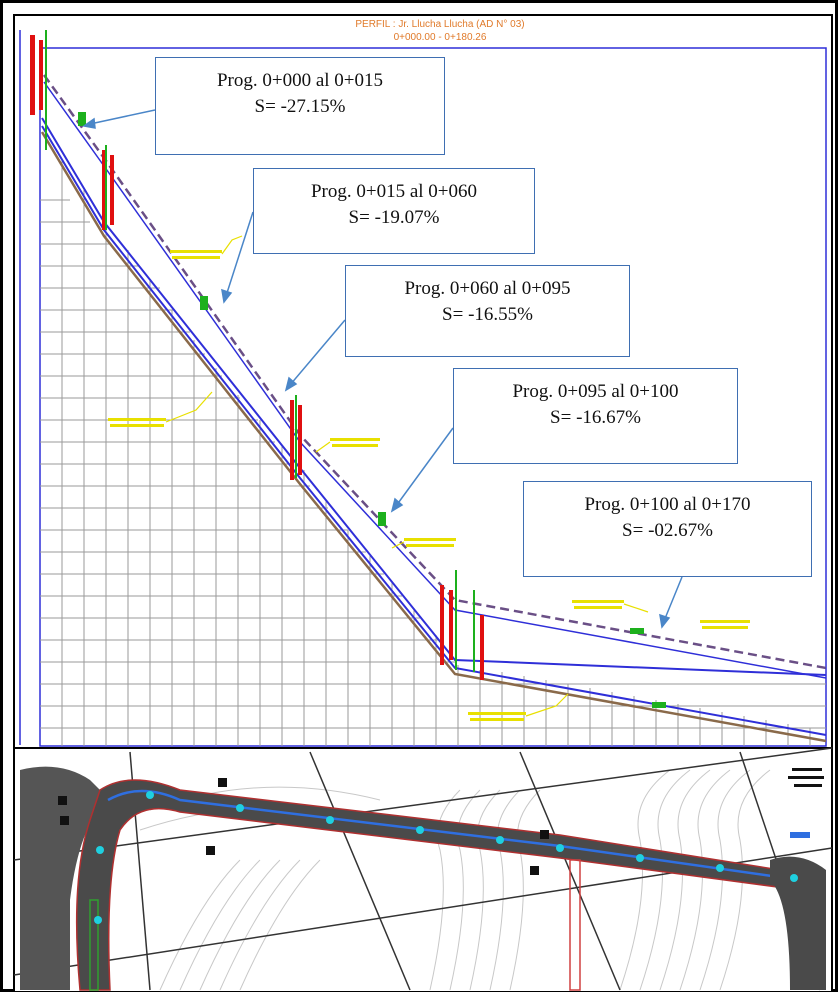 The image size is (838, 992). I want to click on callout-range: Prog. 0+015 al 0+060, so click(394, 191).